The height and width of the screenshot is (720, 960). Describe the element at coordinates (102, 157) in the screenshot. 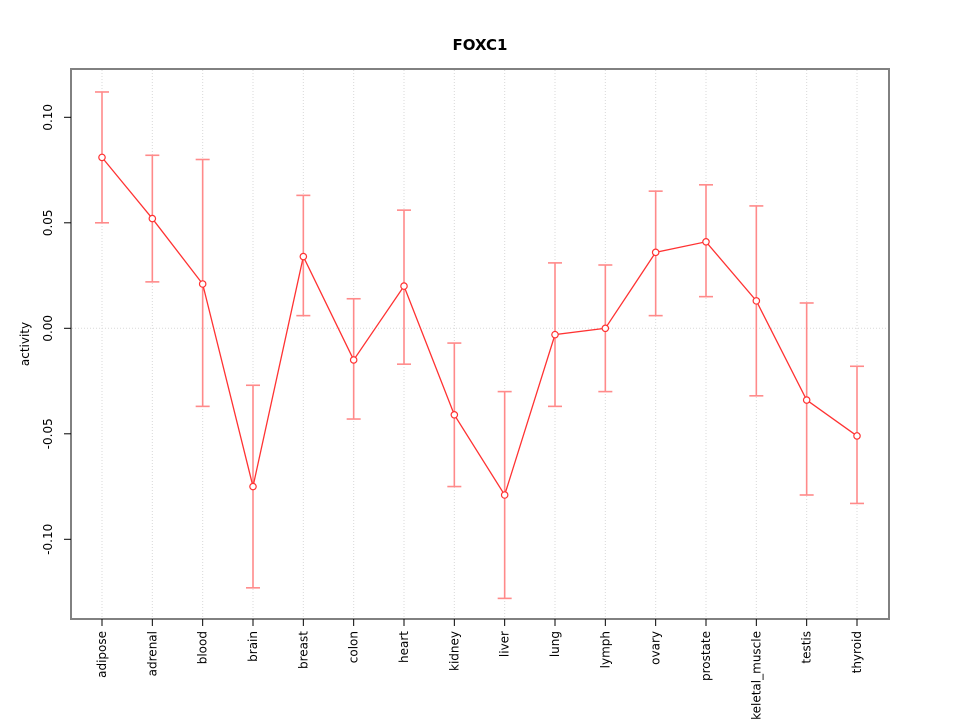

I see `data-point-adipose` at that location.